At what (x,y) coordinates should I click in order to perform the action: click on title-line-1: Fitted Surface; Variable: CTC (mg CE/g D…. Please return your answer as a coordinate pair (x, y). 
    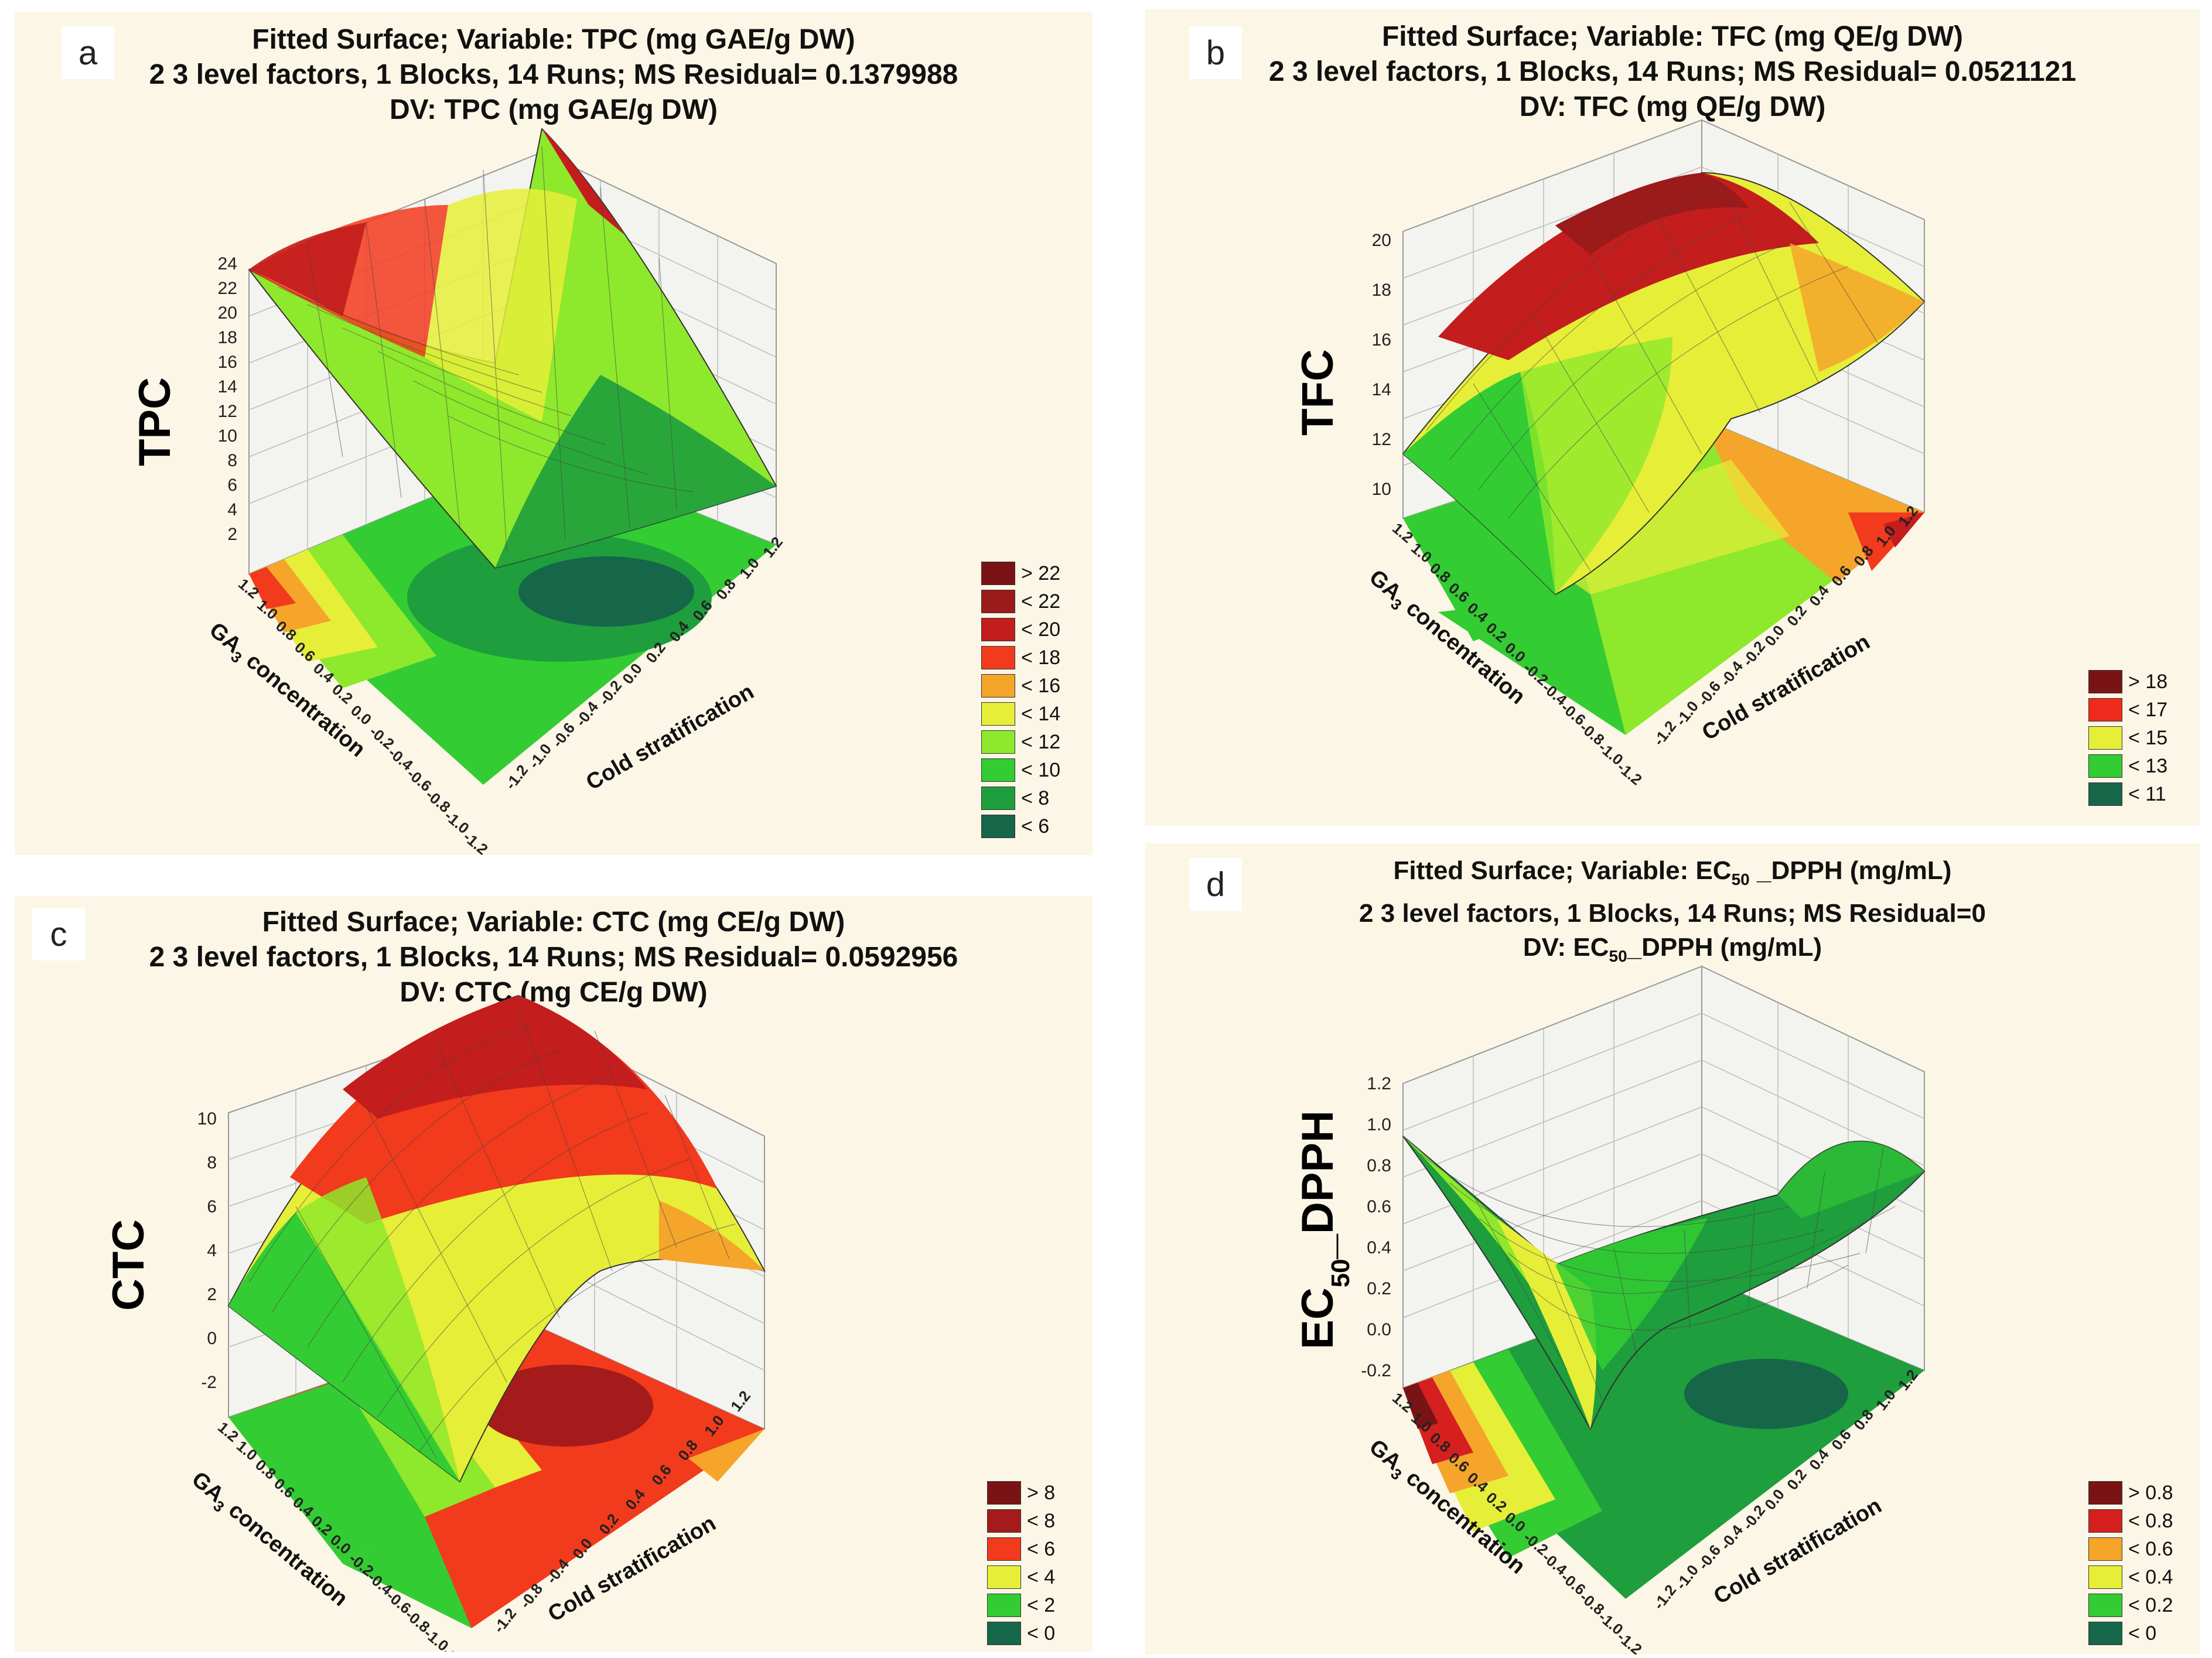
    Looking at the image, I should click on (553, 922).